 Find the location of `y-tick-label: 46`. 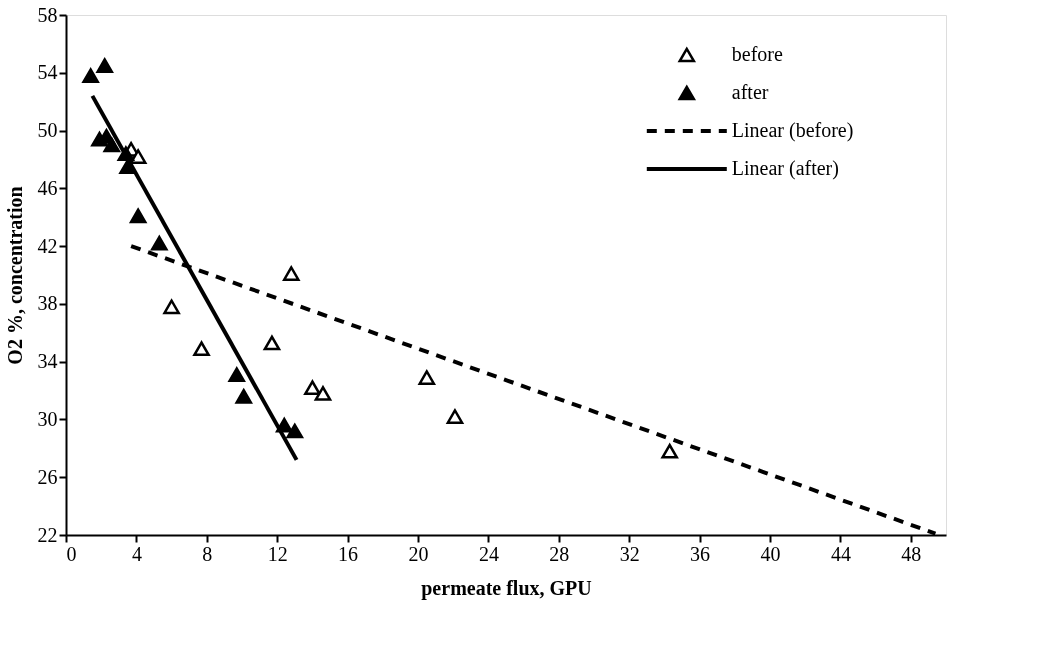

y-tick-label: 46 is located at coordinates (47, 187).